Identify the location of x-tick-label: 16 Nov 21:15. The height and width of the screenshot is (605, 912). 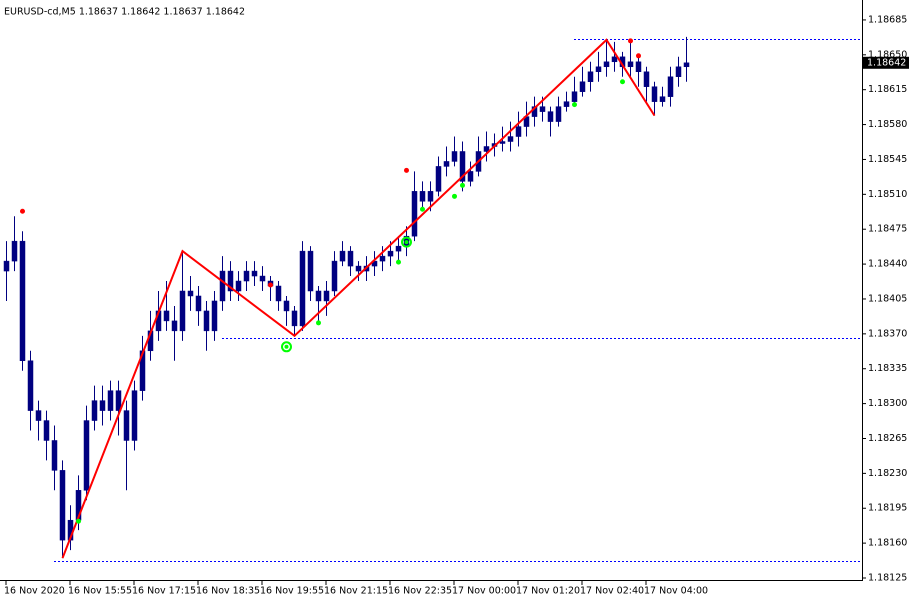
(356, 591).